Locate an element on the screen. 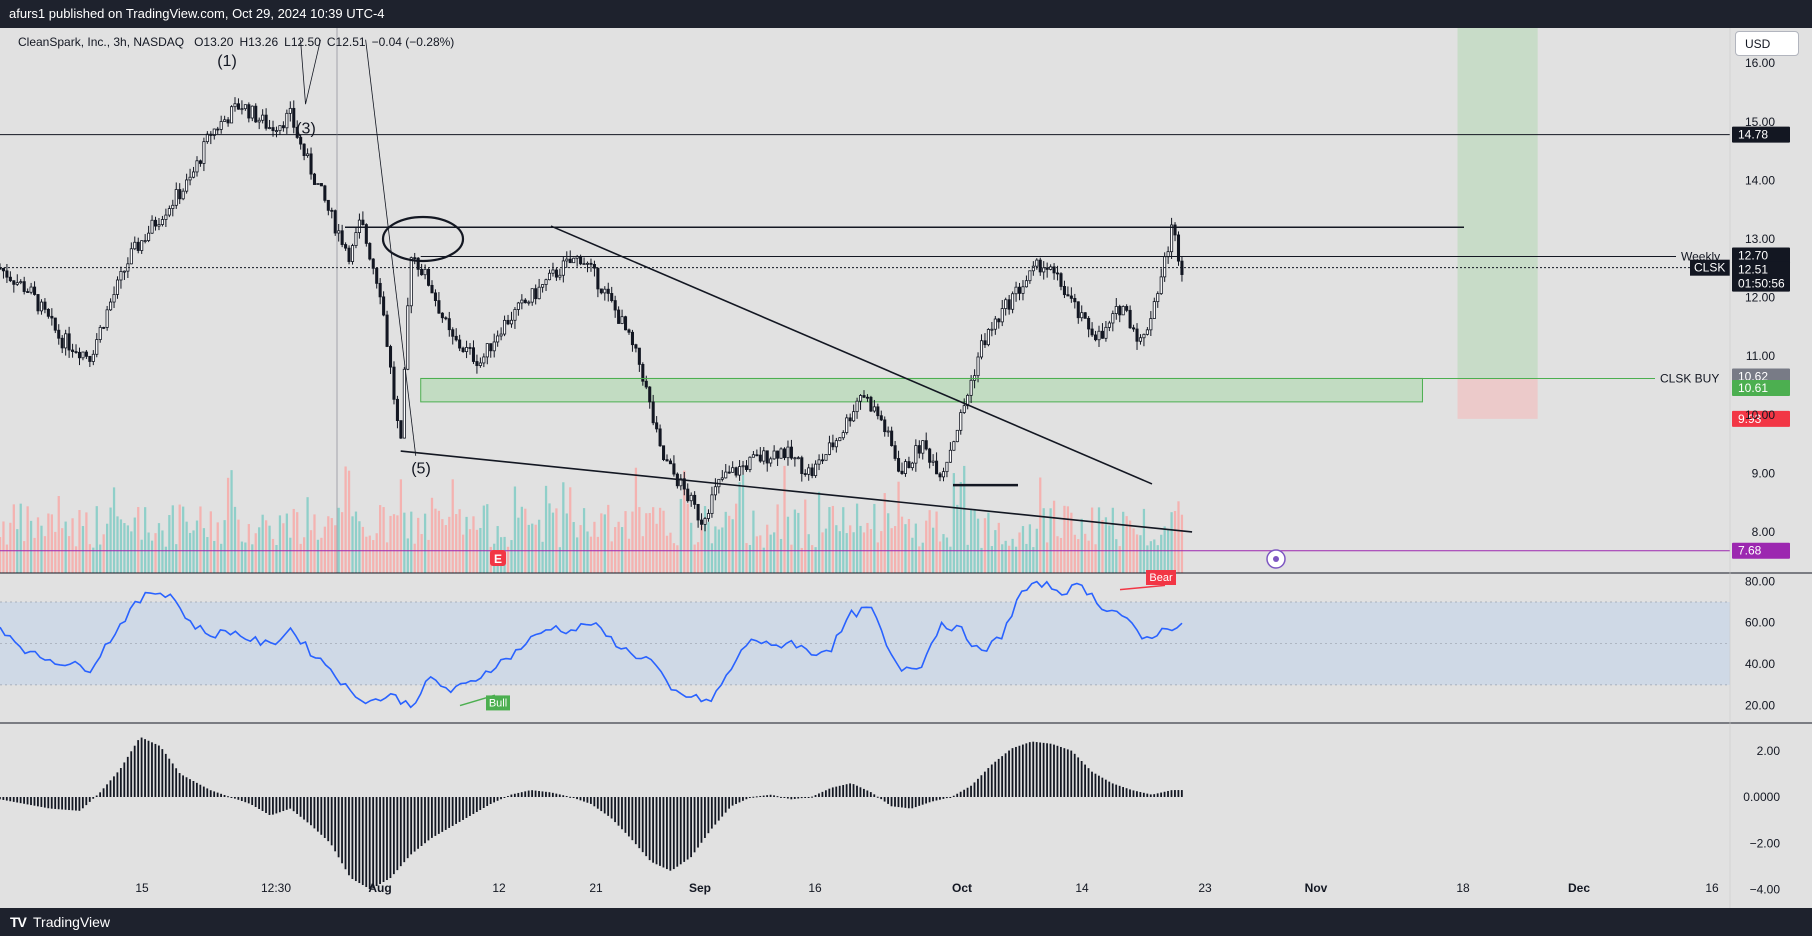  footer-brand: TradingView is located at coordinates (72, 922).